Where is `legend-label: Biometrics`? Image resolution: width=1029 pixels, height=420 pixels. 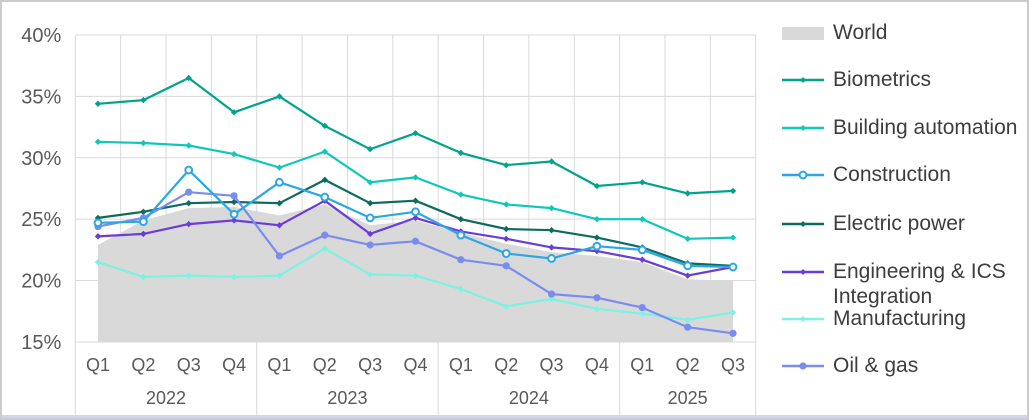
legend-label: Biometrics is located at coordinates (882, 79).